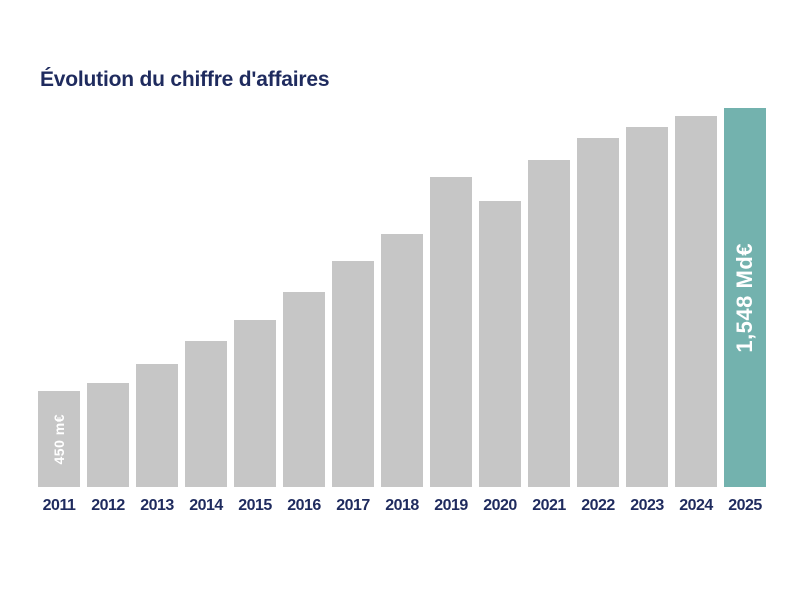 The height and width of the screenshot is (600, 805). I want to click on bar-value-label-2025: 1,548 Md€, so click(744, 297).